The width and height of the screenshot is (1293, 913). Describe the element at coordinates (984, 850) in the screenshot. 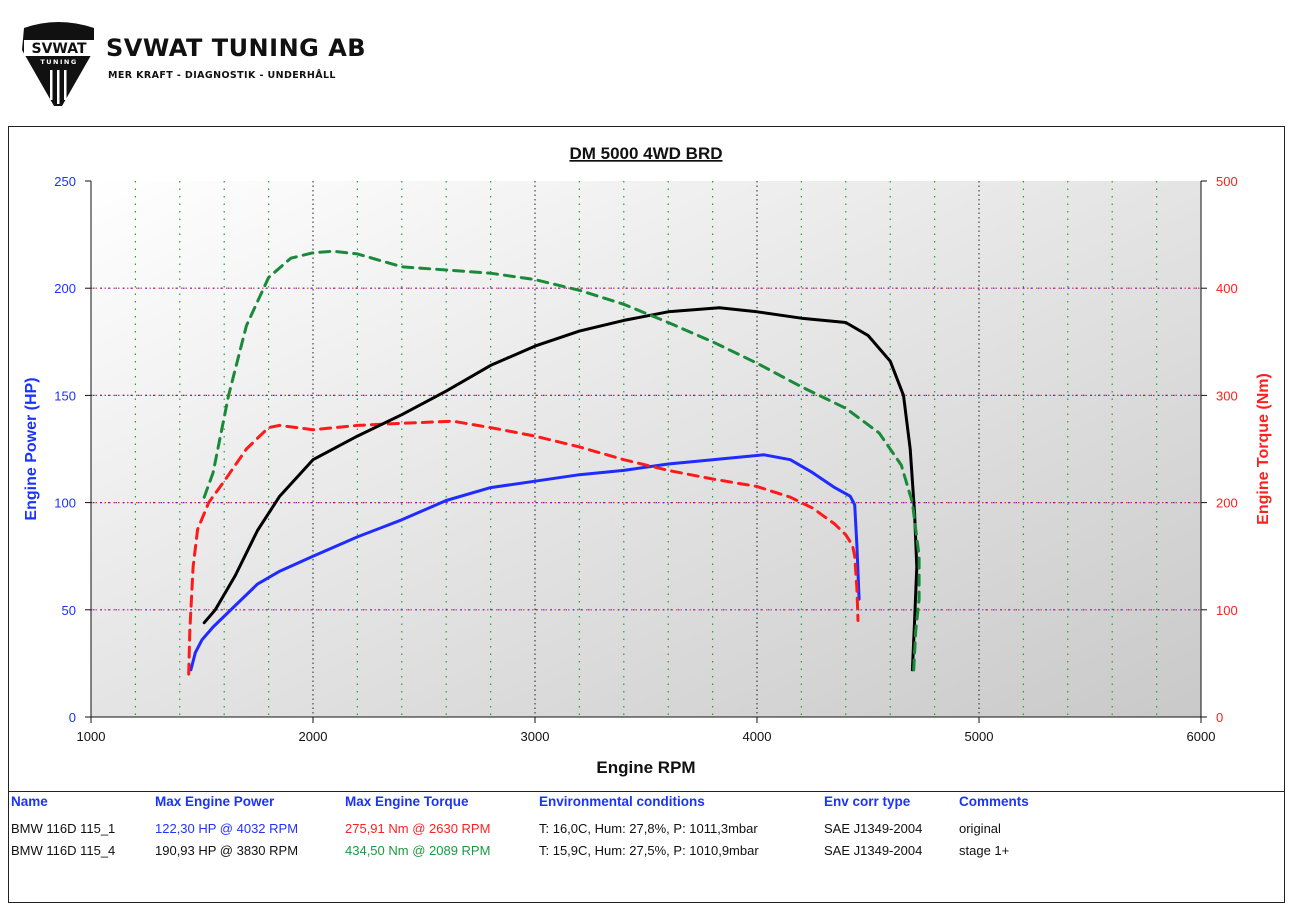

I see `row2-comment: stage 1+` at that location.